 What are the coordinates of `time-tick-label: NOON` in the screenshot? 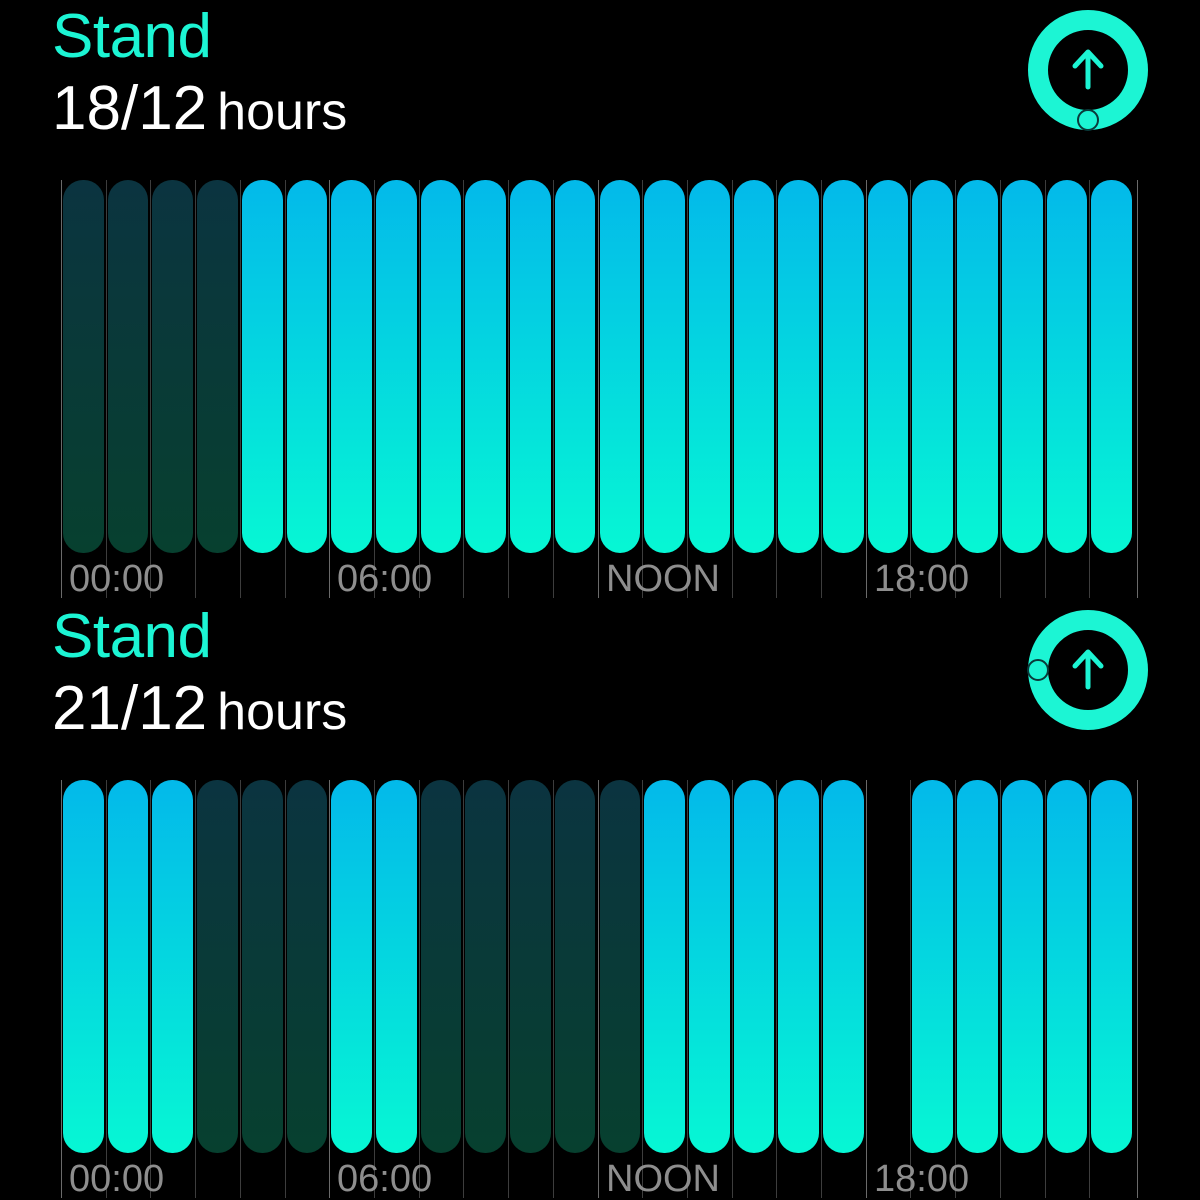 It's located at (663, 1179).